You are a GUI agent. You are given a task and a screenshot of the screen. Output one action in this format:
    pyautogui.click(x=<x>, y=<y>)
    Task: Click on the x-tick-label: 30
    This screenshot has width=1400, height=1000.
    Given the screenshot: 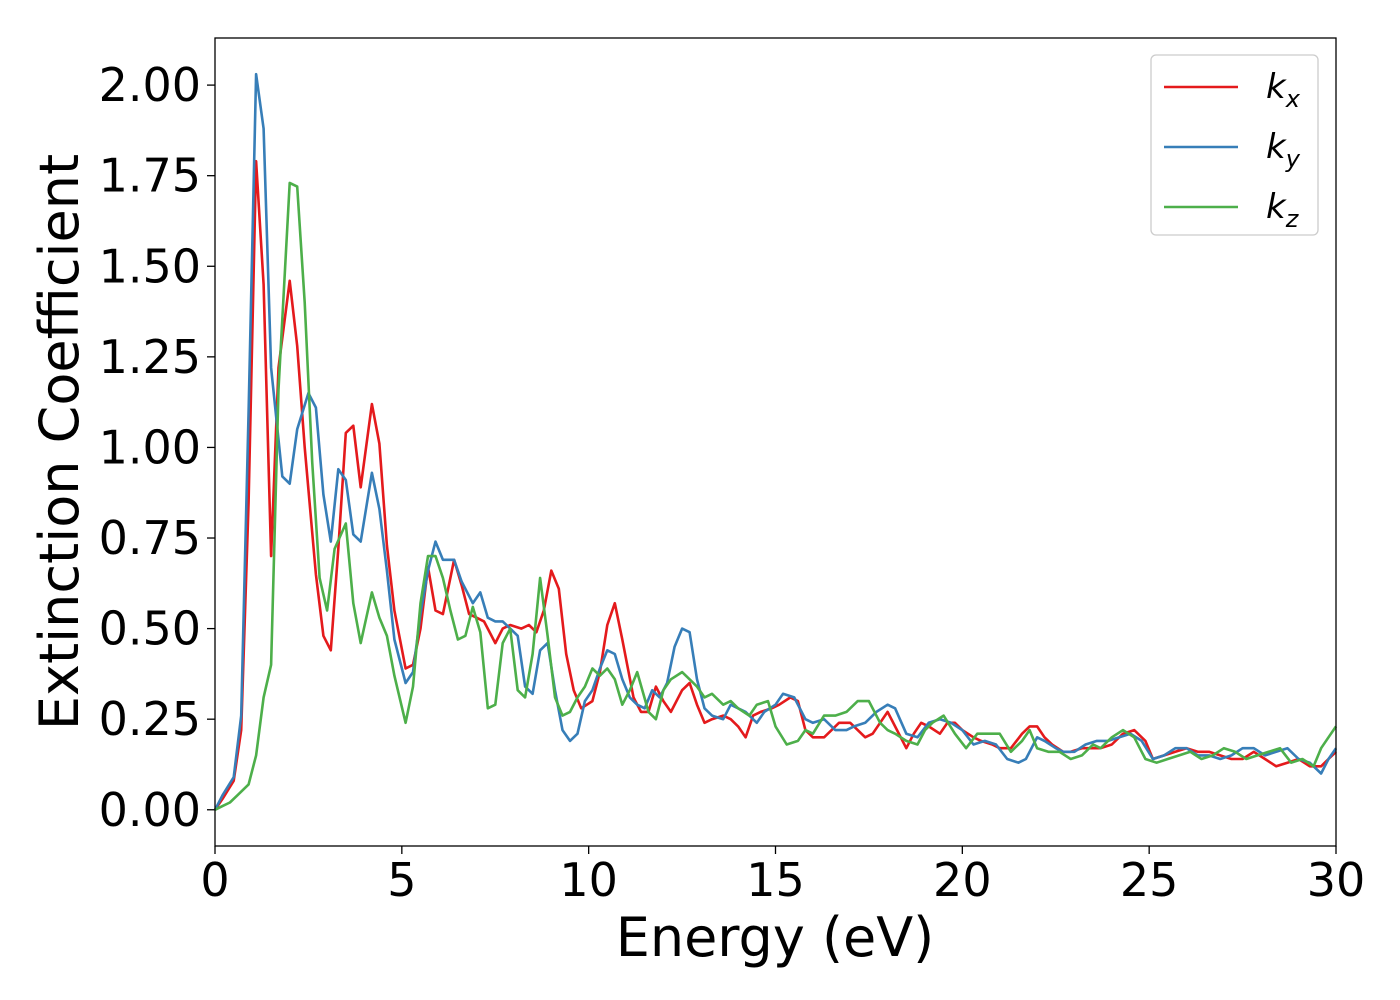 What is the action you would take?
    pyautogui.click(x=1336, y=880)
    